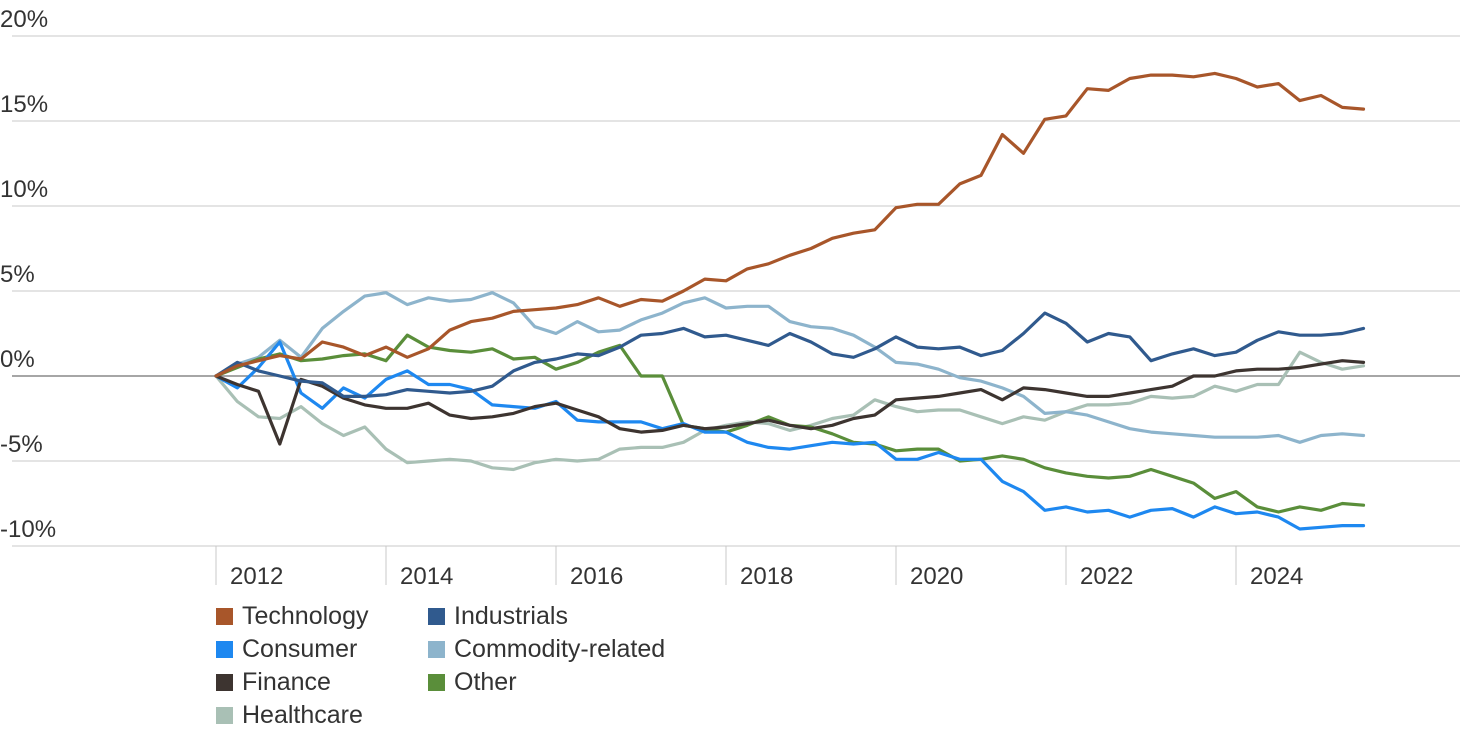  I want to click on x-tick-label: 2018, so click(766, 576).